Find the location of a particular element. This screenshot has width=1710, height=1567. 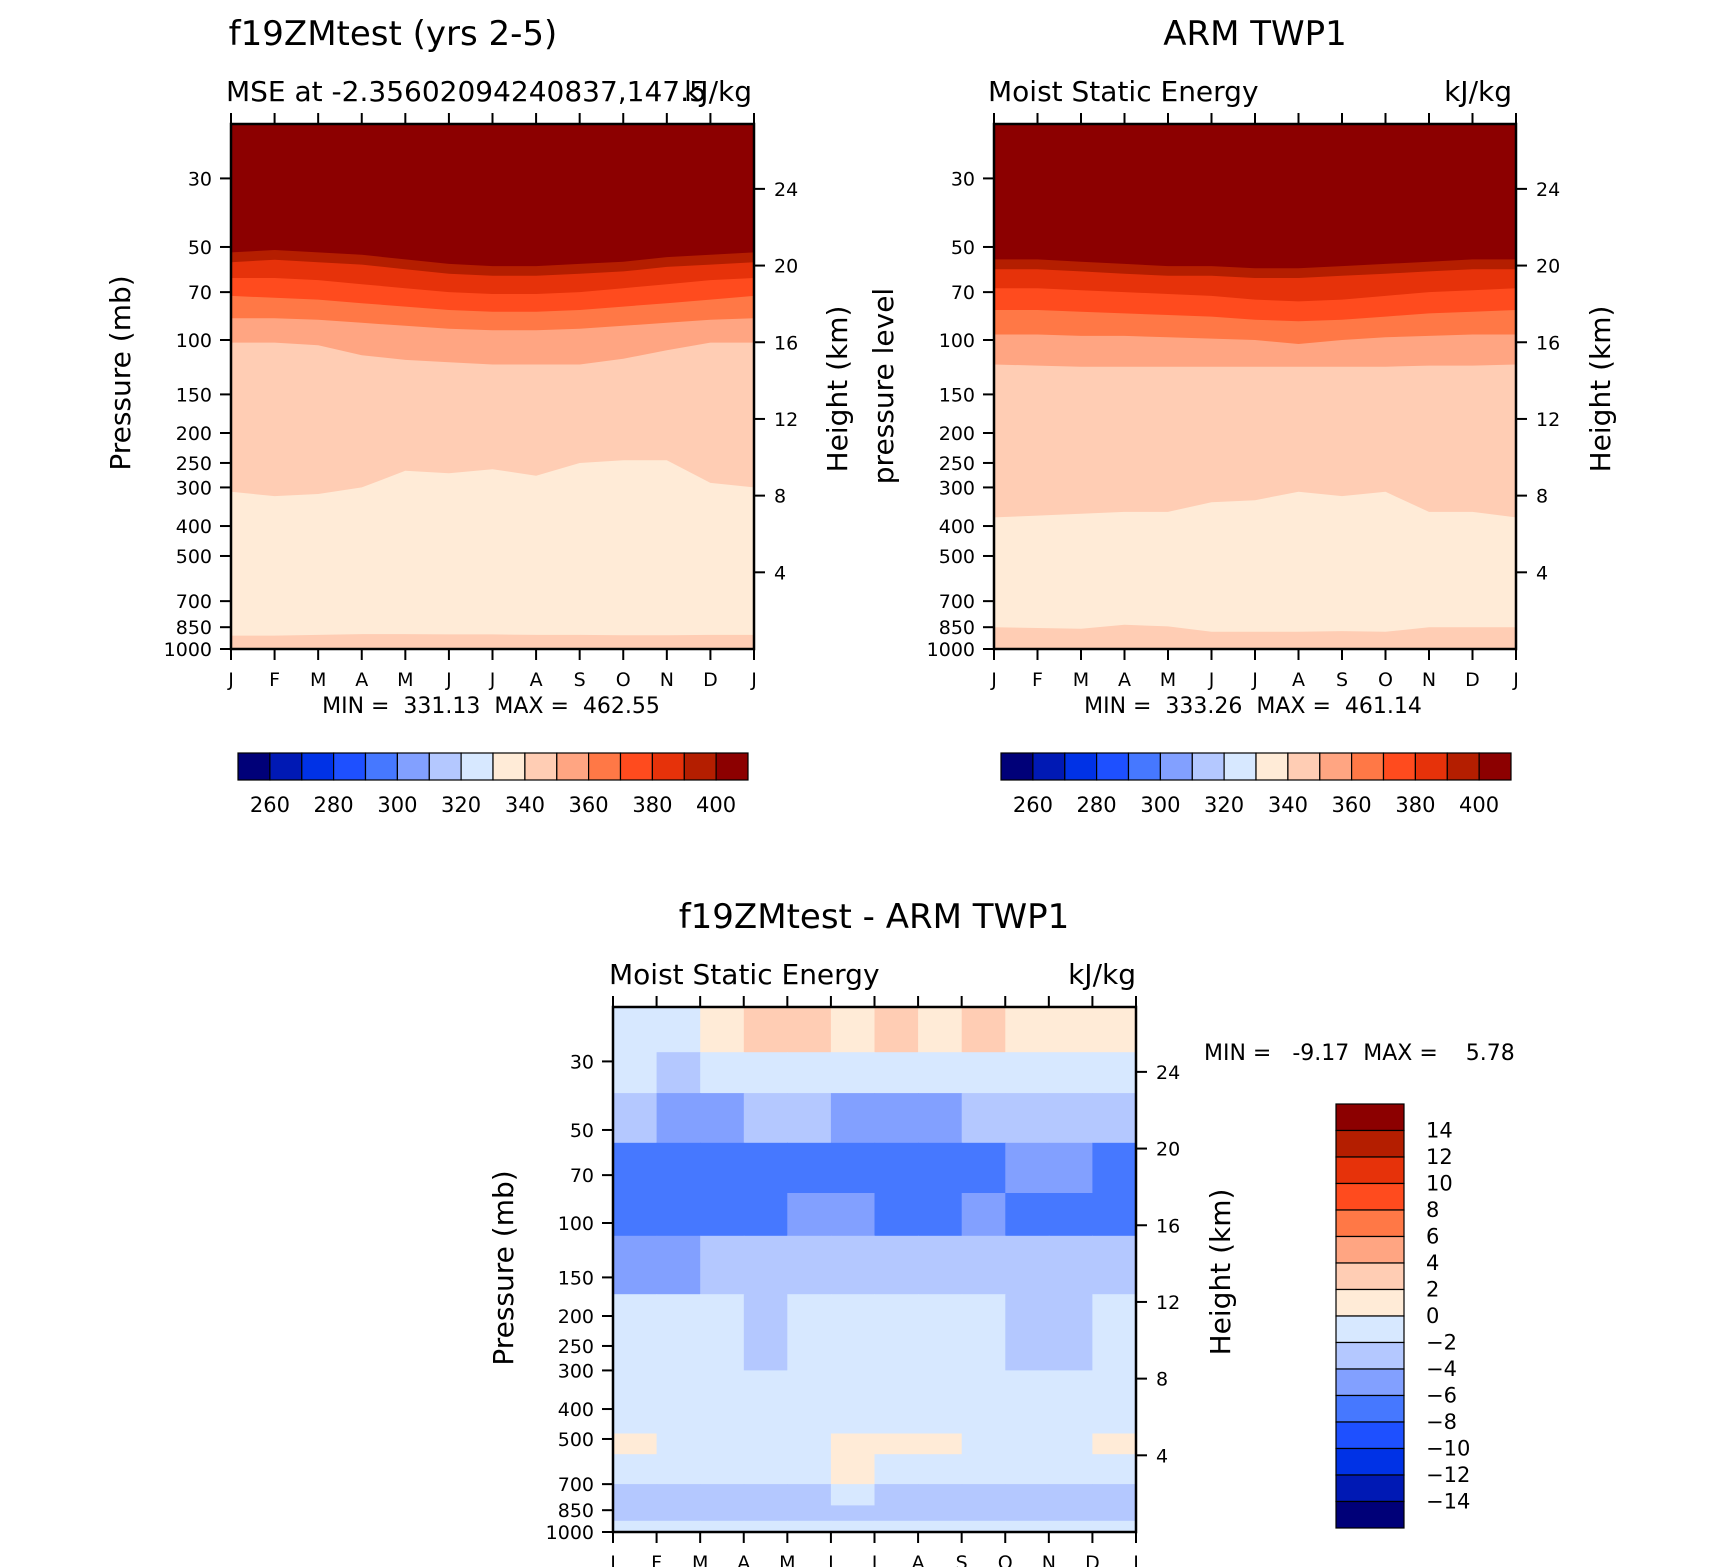

colorbar-label: 380 is located at coordinates (652, 805).